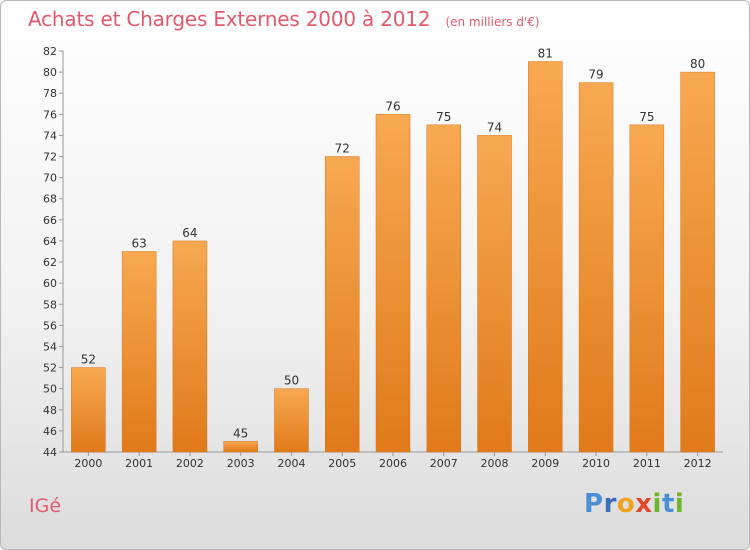 This screenshot has width=750, height=550. What do you see at coordinates (229, 19) in the screenshot?
I see `chart-title: Achats et Charges Externes 2000 à 2012` at bounding box center [229, 19].